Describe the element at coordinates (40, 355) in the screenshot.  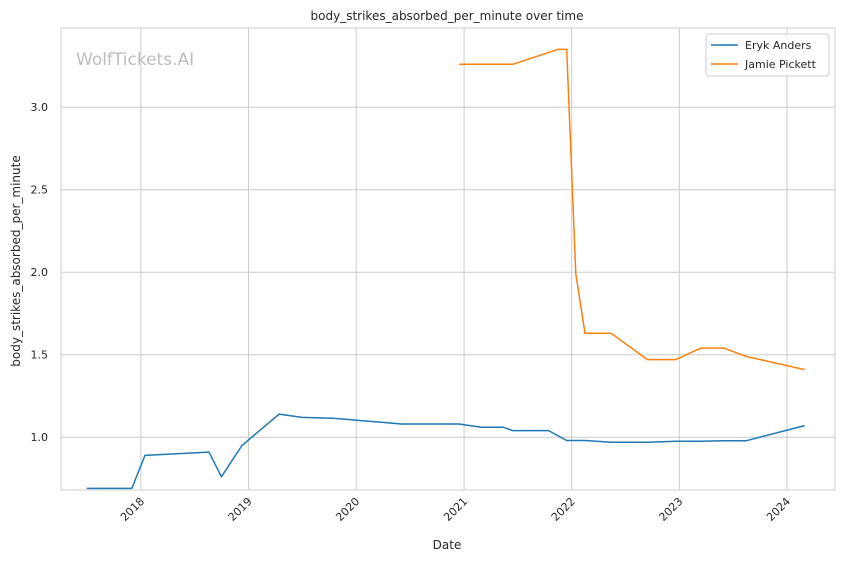
I see `y-tick-label: 1.5` at that location.